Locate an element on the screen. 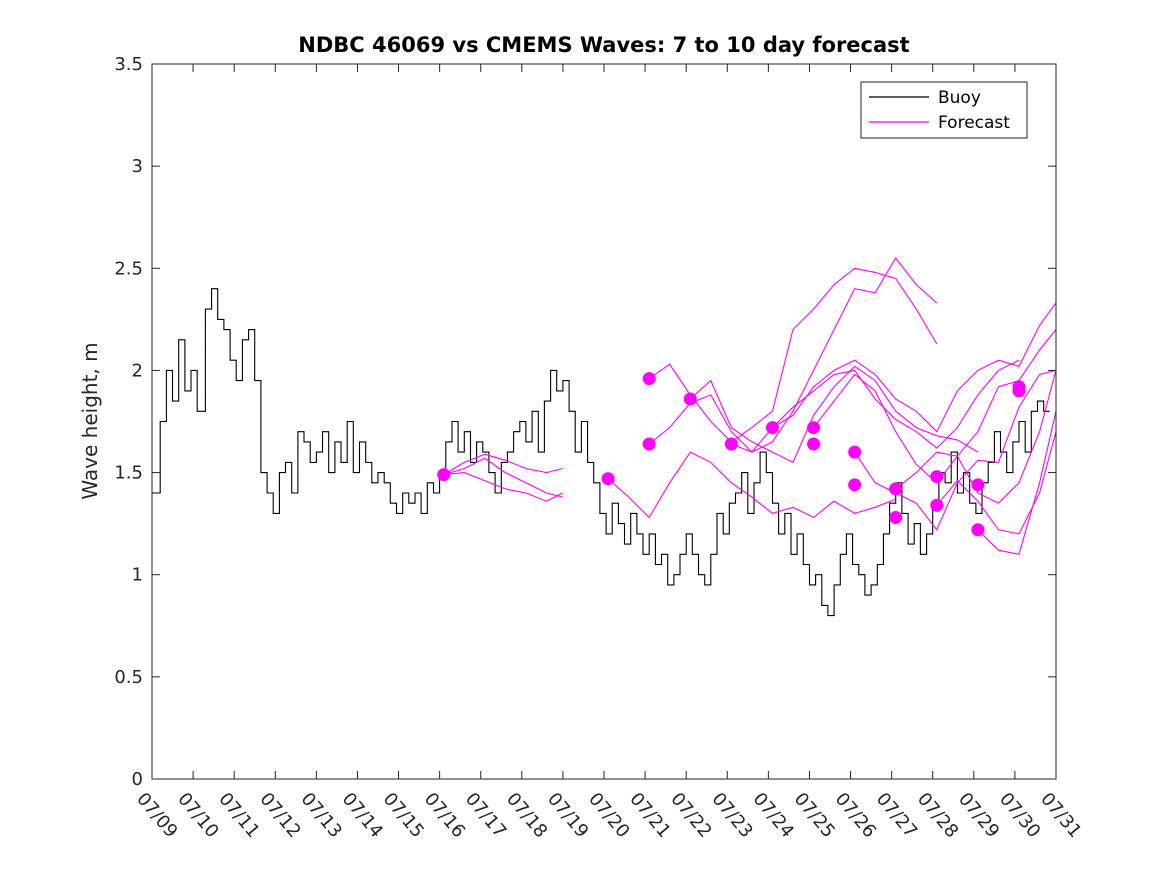 Image resolution: width=1167 pixels, height=875 pixels. y-tick-label: 1 is located at coordinates (137, 575).